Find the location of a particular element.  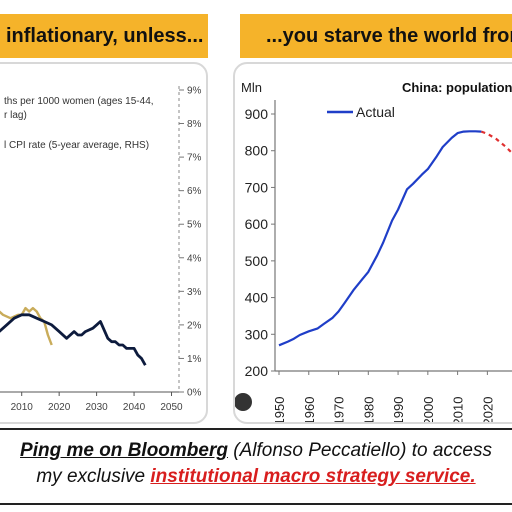

bloomberg-link: Ping me on Bloomberg is located at coordinates (124, 450).